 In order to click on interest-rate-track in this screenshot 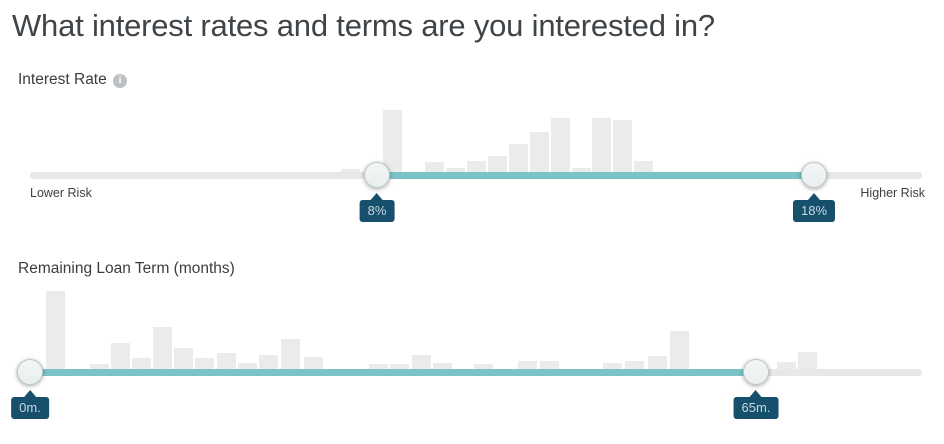, I will do `click(476, 175)`.